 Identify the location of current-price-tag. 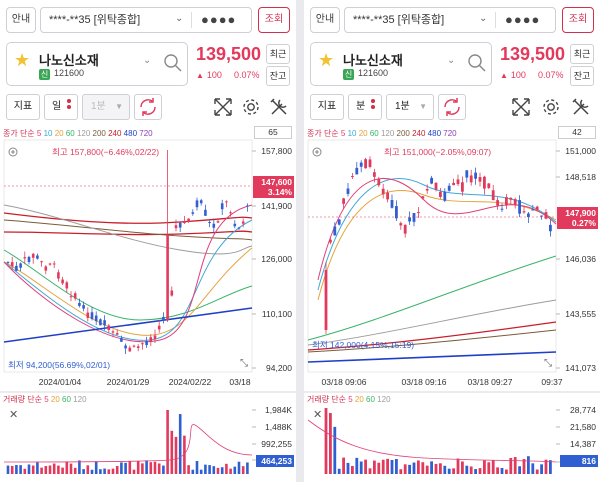
(577, 218).